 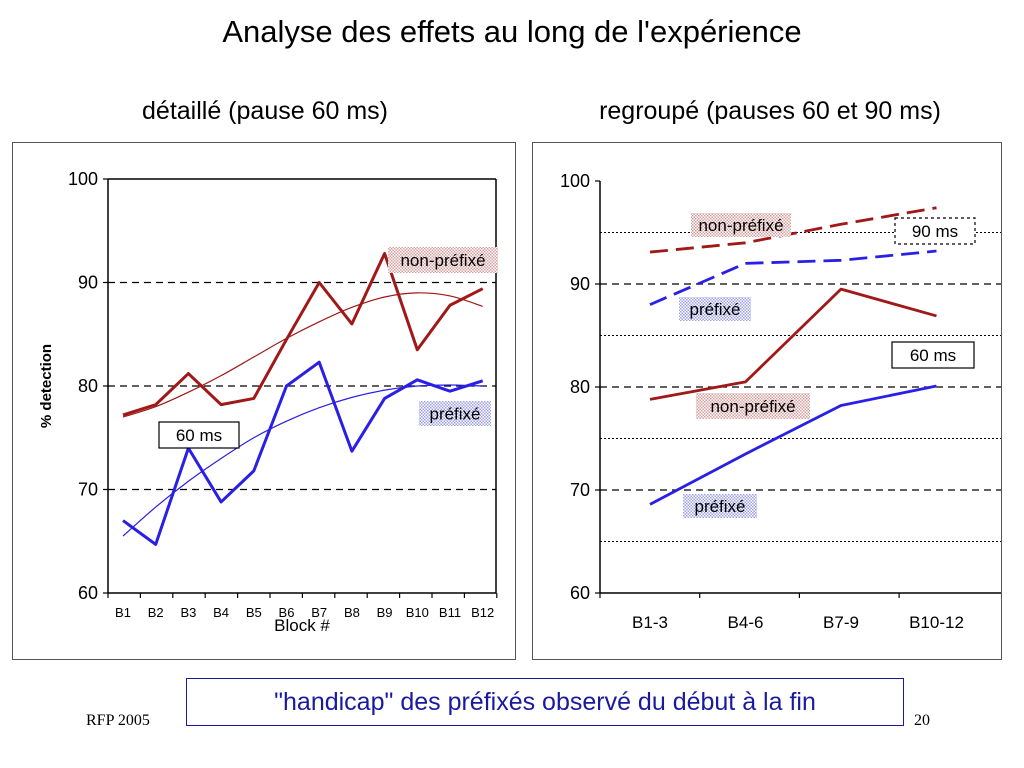 I want to click on chart-right-title: regroupé (pauses 60 et 90 ms), so click(x=770, y=111).